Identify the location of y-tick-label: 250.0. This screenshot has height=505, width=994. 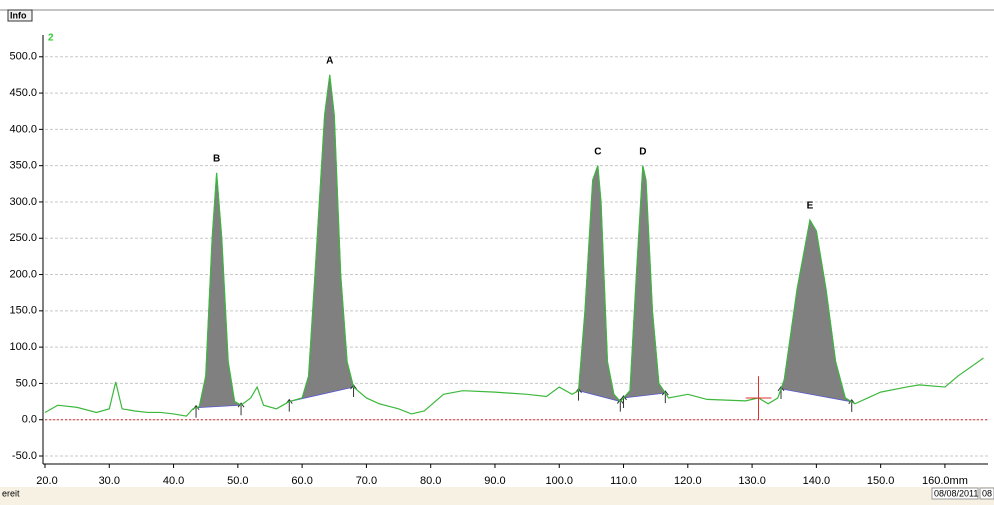
(23, 238).